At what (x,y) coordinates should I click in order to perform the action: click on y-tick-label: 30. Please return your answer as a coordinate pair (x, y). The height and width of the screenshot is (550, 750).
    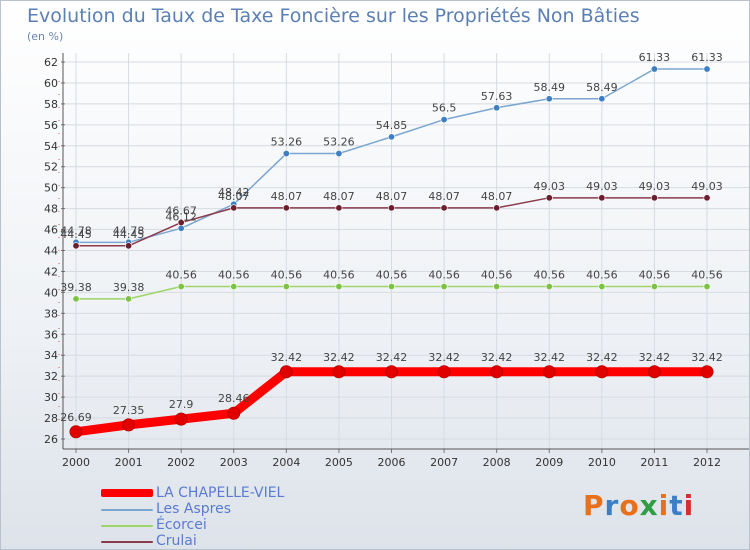
    Looking at the image, I should click on (51, 397).